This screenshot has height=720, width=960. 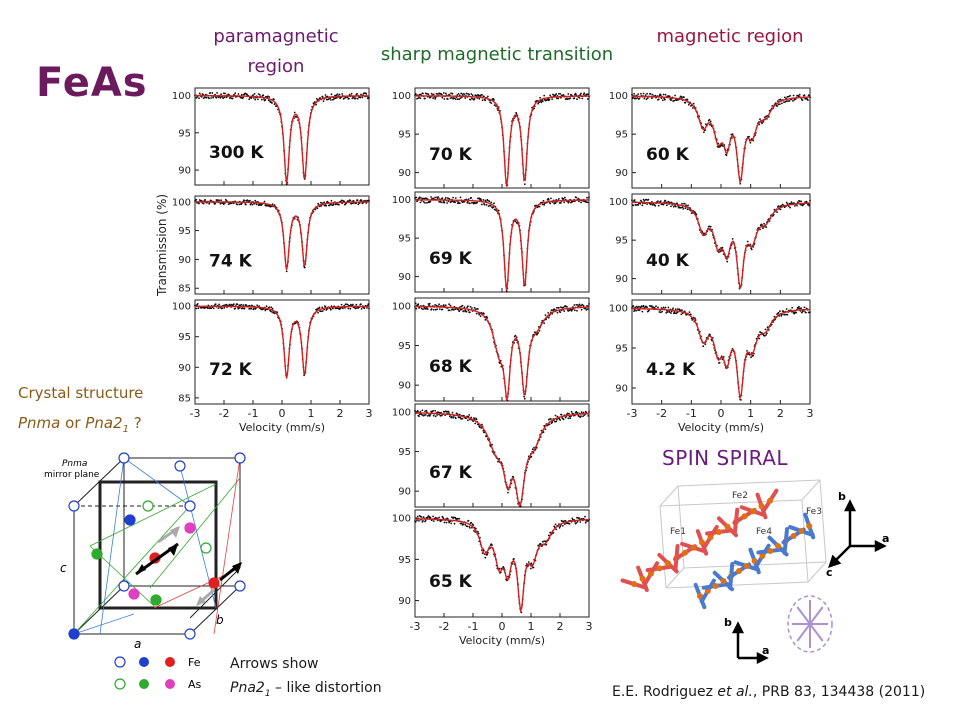 I want to click on option-pnma: Pnma, so click(x=39, y=423).